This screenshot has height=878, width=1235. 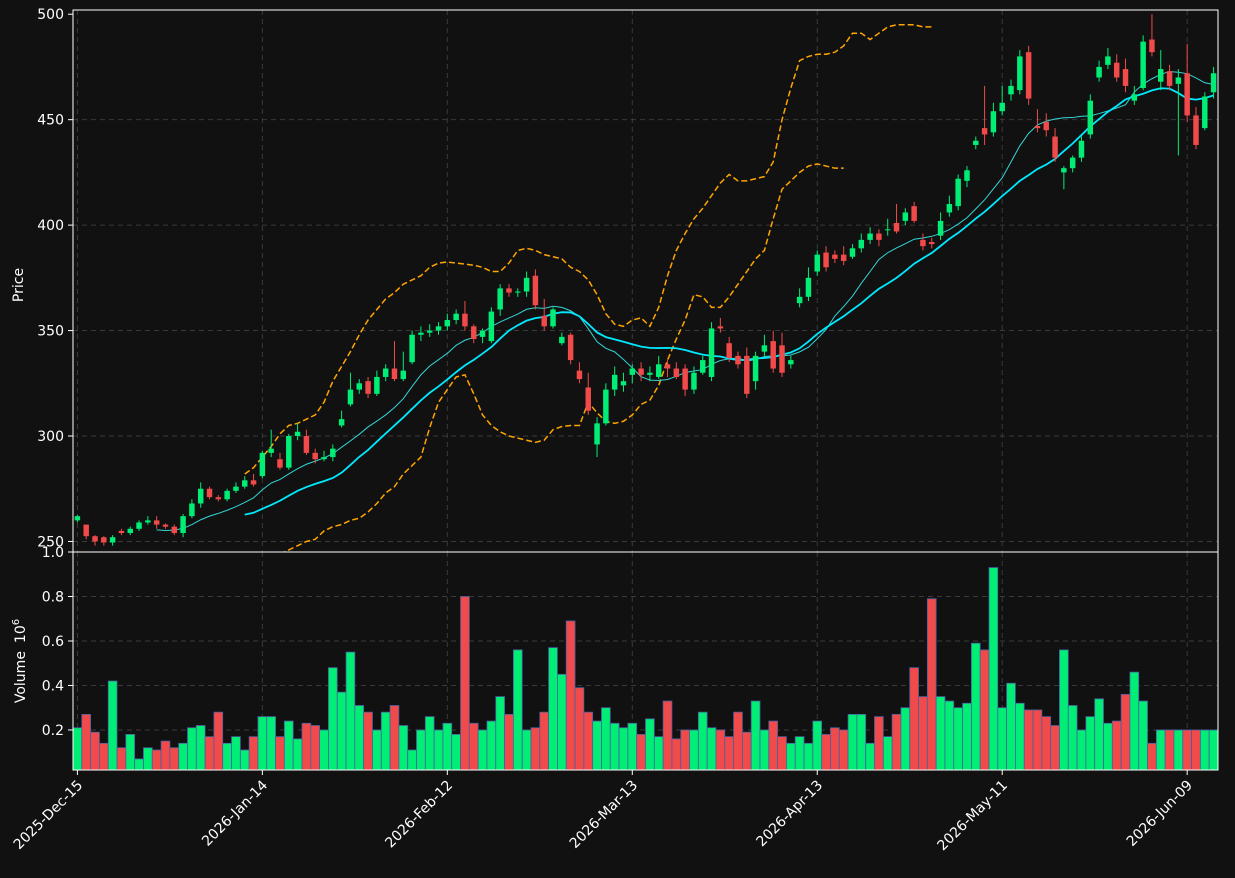 I want to click on volume-y-axis: 0.2 0.4 0.6 0.8 1.0, so click(x=57, y=642).